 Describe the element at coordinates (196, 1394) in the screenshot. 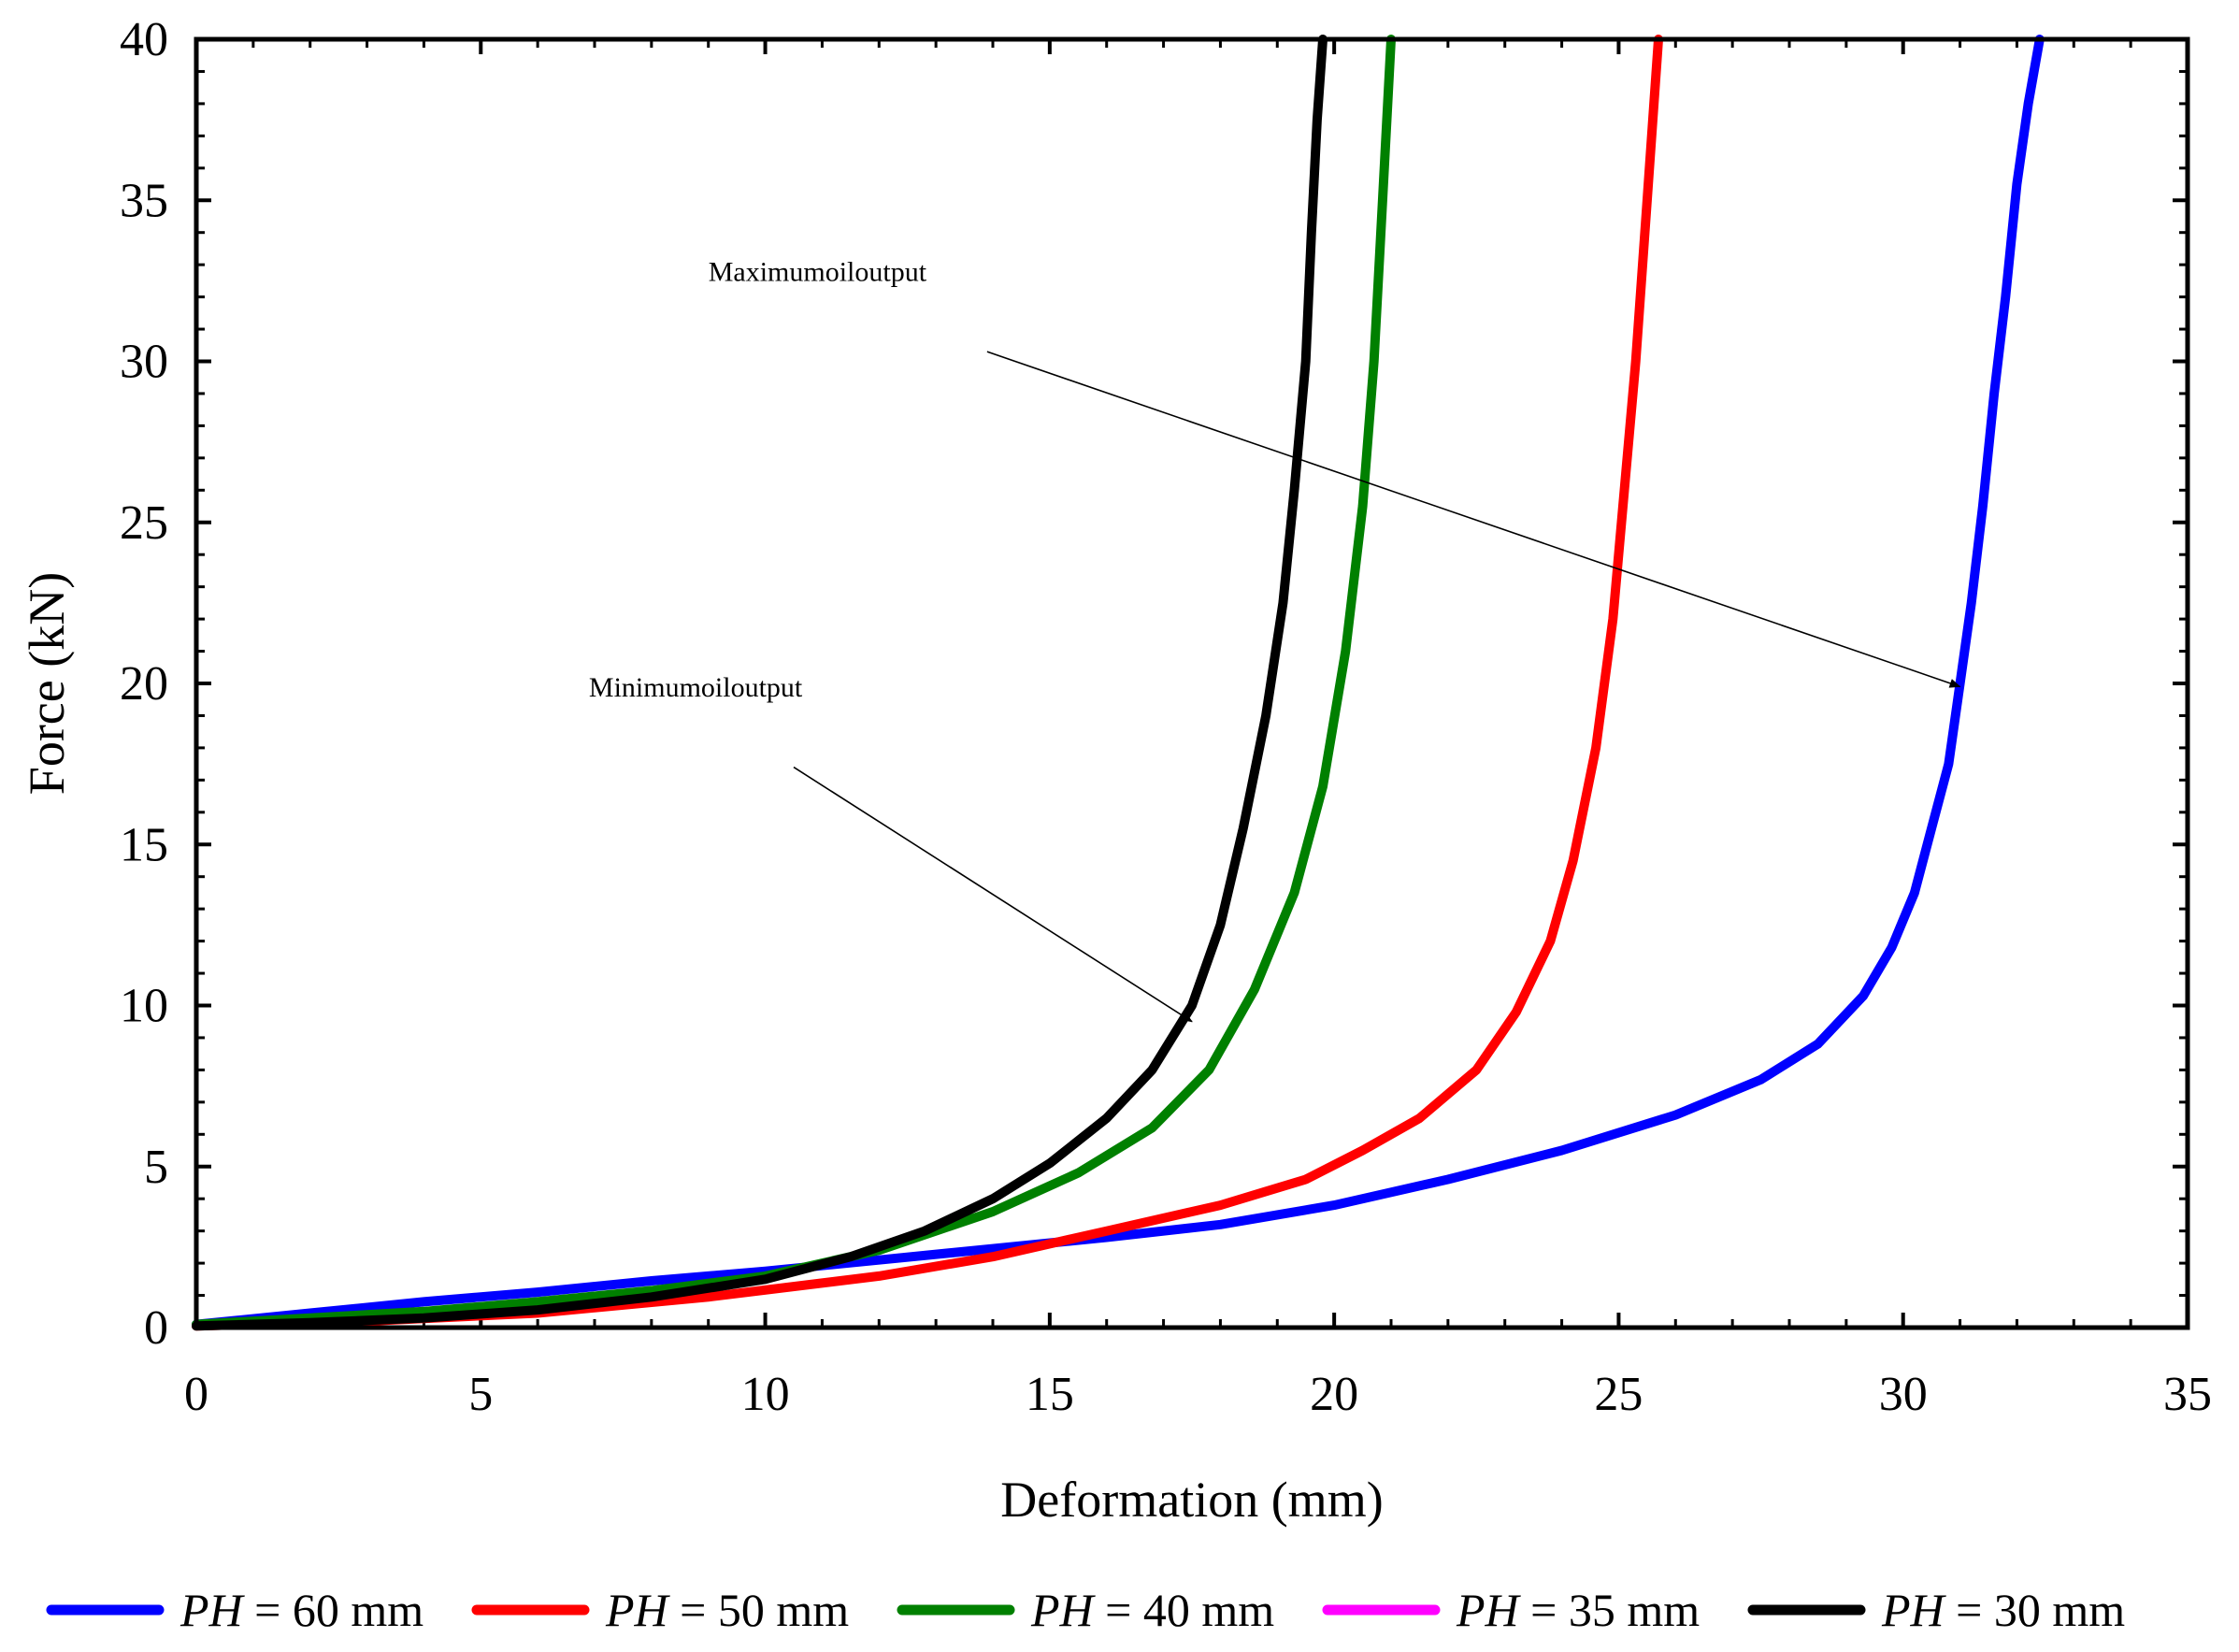

I see `x-tick-label: 0` at that location.